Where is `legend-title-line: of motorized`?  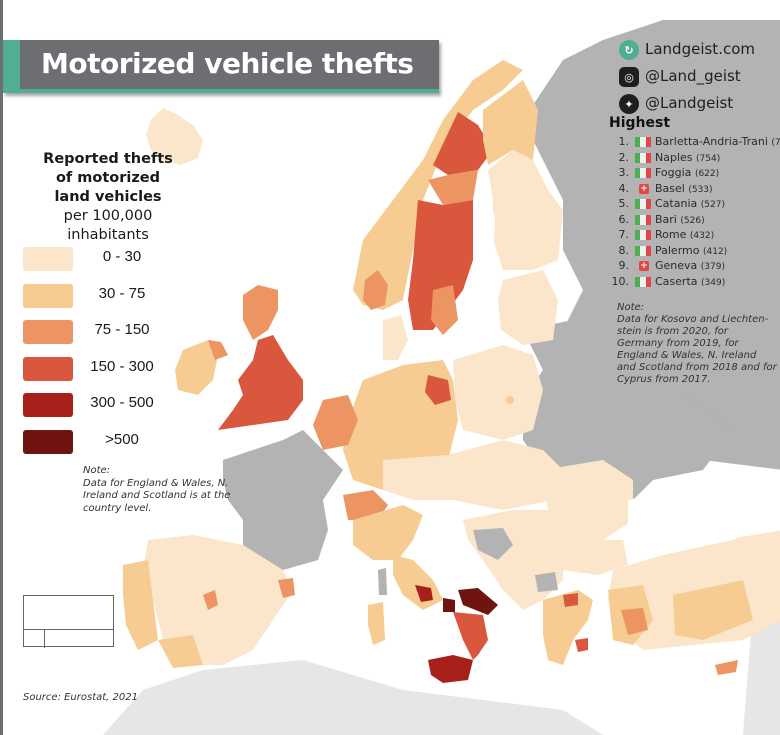
legend-title-line: of motorized is located at coordinates (108, 178).